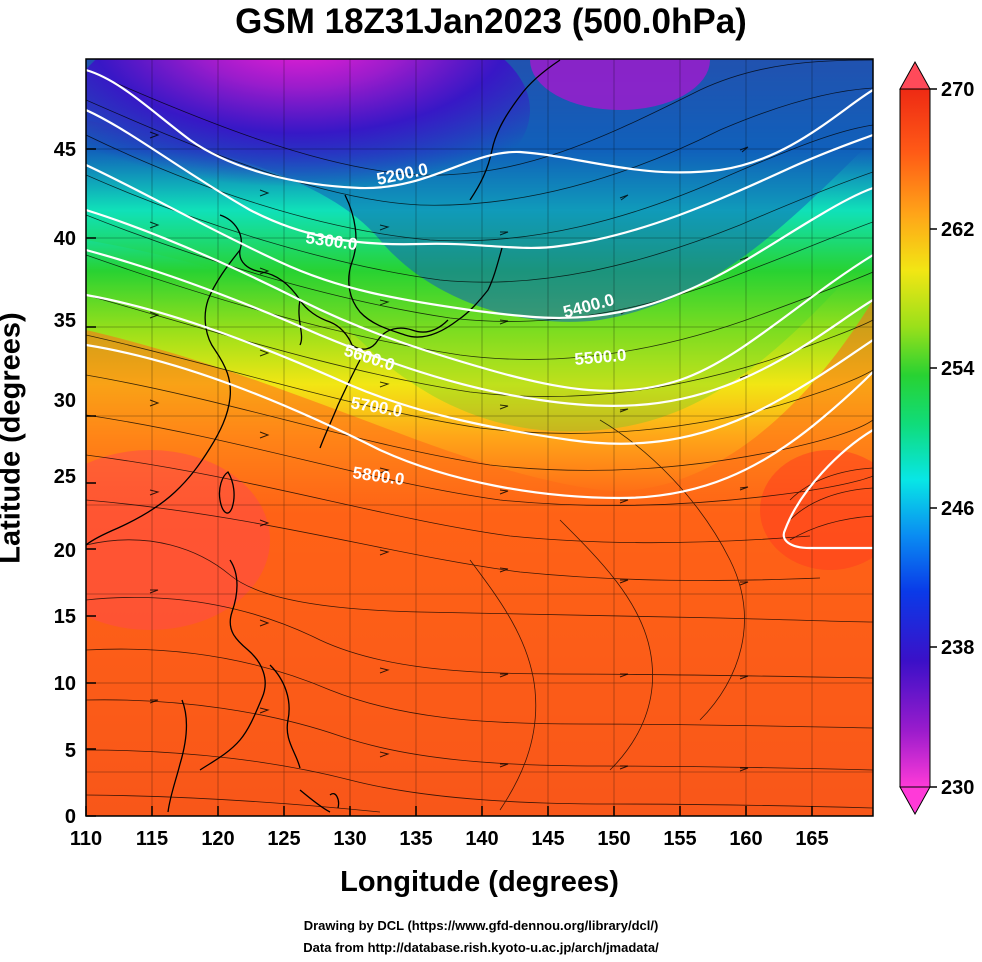 This screenshot has height=962, width=982. What do you see at coordinates (679, 839) in the screenshot?
I see `x-tick-155: 155` at bounding box center [679, 839].